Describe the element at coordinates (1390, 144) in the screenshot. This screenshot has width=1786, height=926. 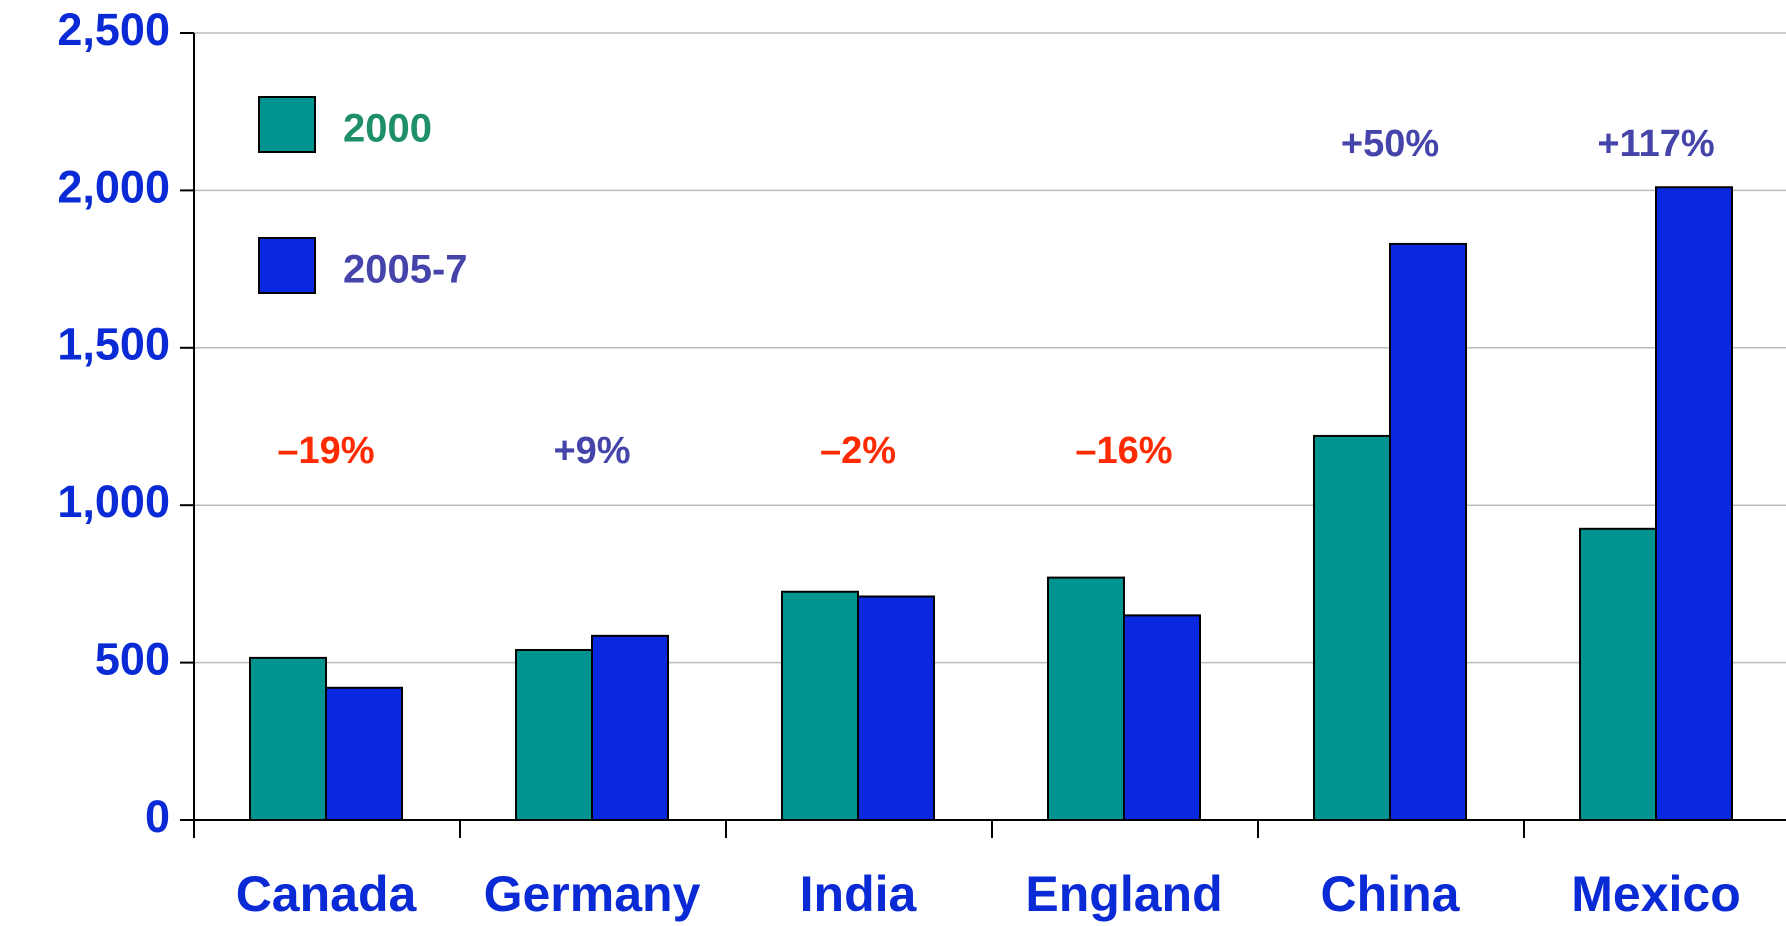
I see `annotation: +50%` at that location.